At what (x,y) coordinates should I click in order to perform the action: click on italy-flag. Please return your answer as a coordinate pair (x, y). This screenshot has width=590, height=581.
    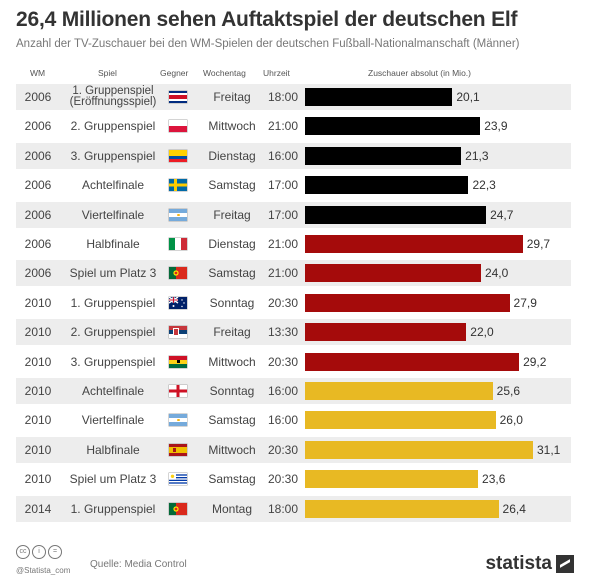
    Looking at the image, I should click on (178, 244).